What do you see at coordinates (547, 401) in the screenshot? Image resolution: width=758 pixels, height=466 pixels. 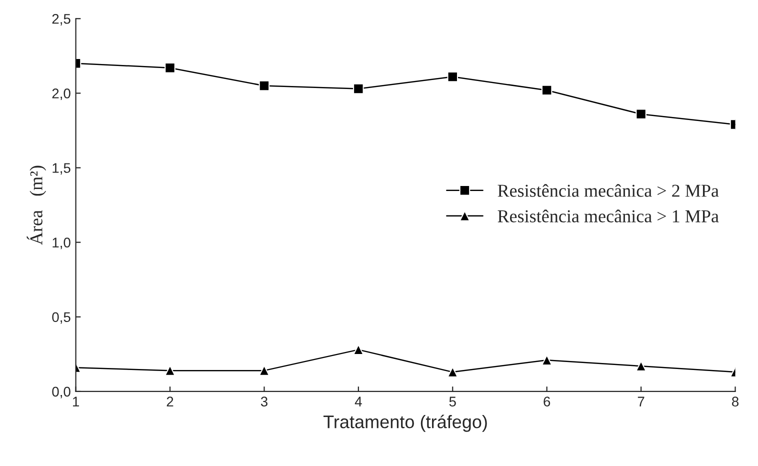 I see `x-tick-label: 6` at bounding box center [547, 401].